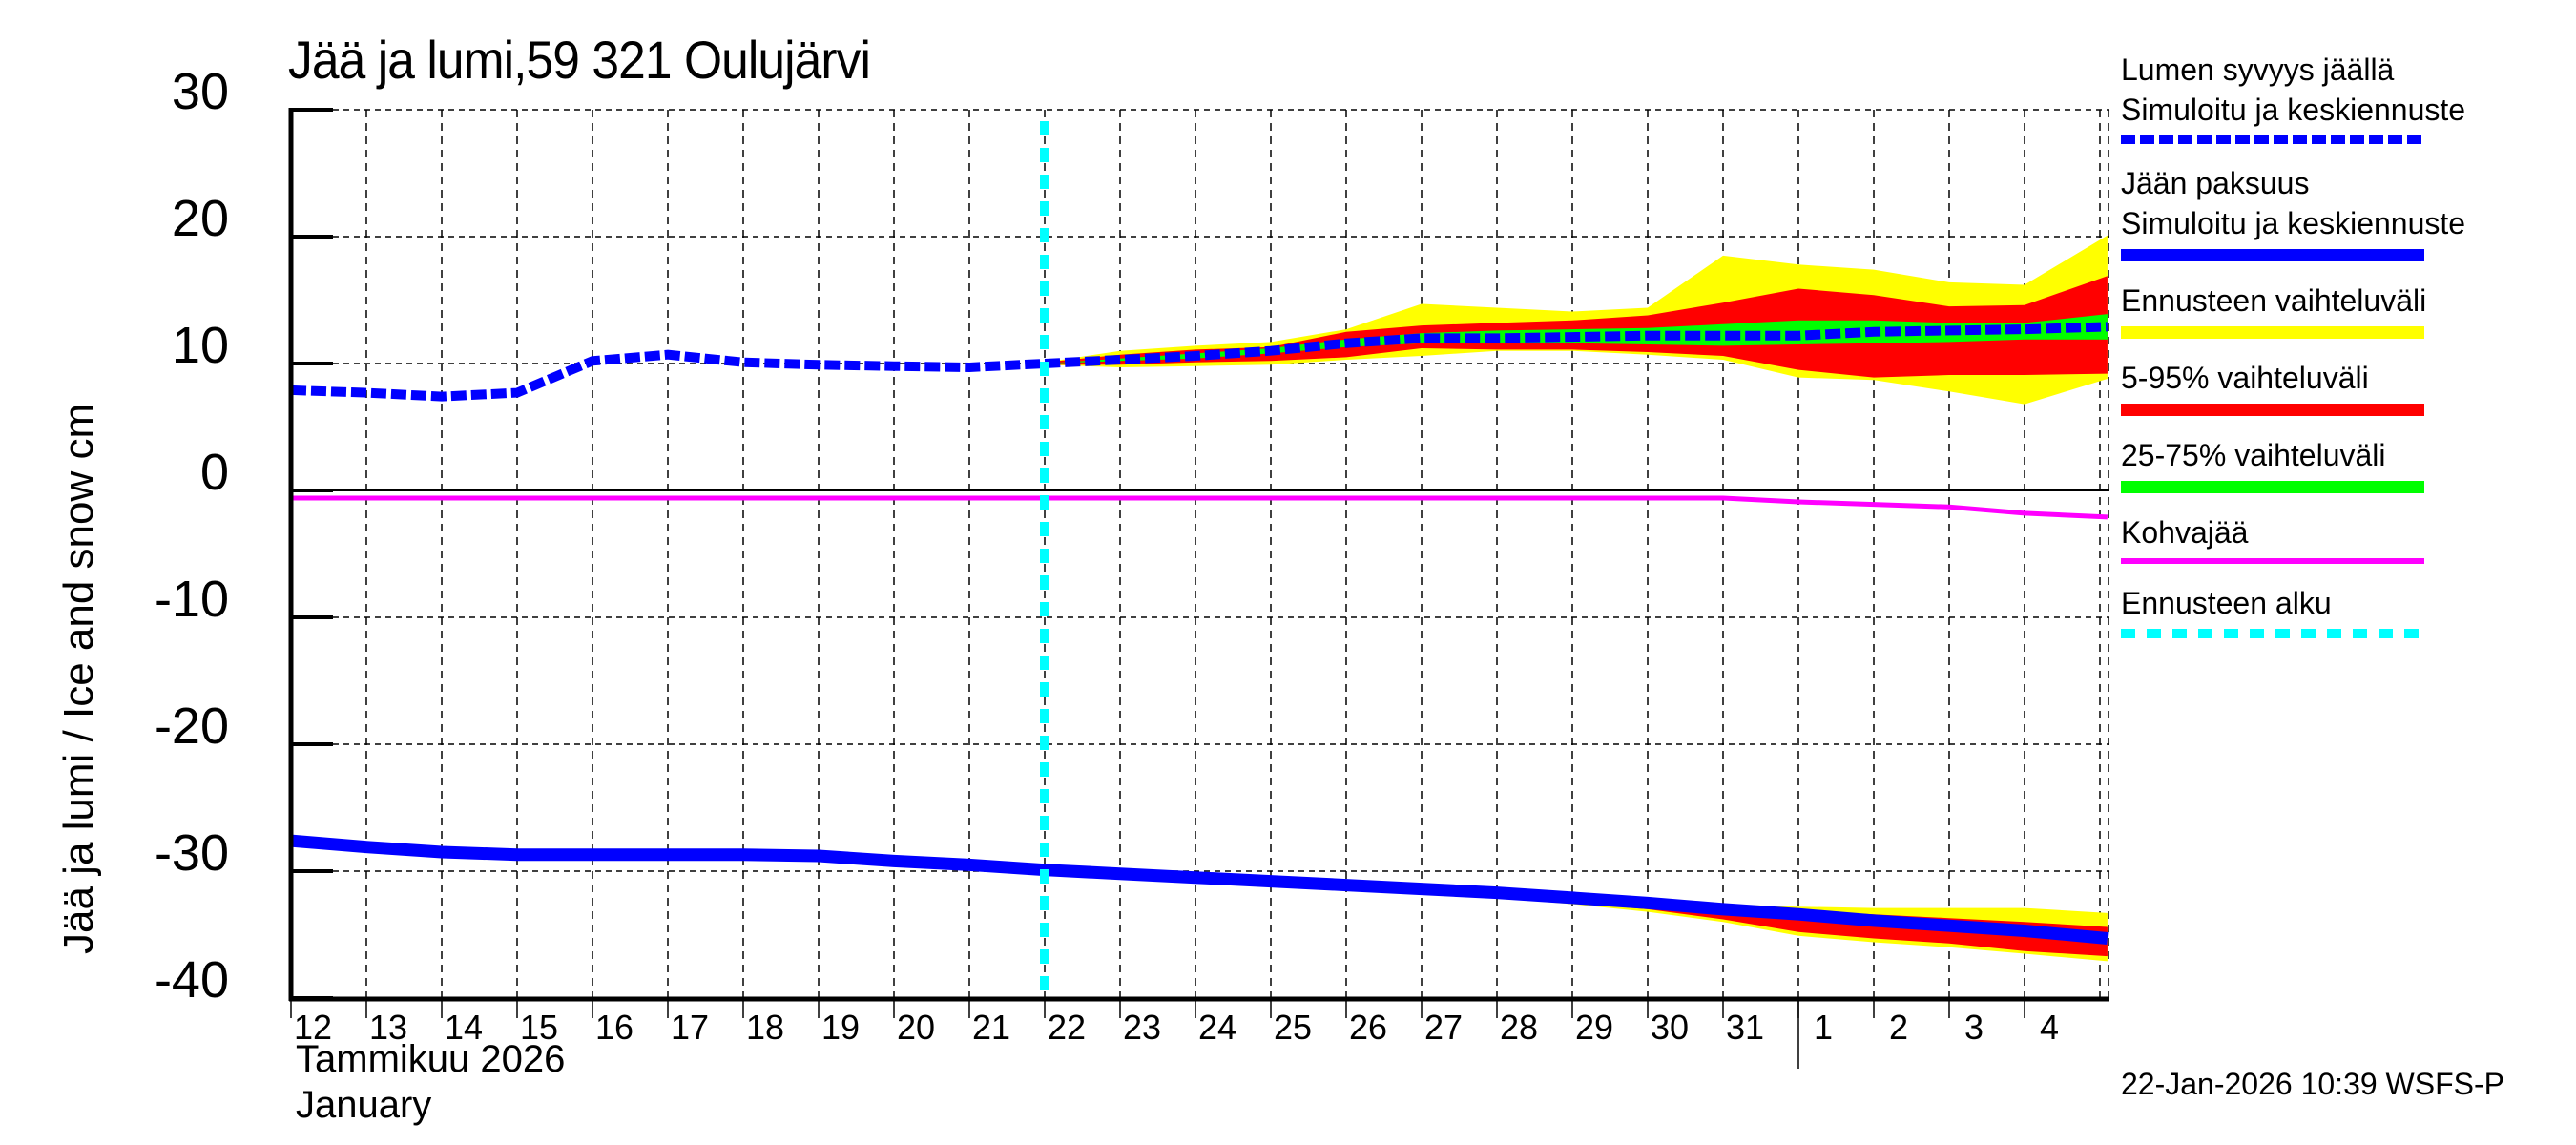 This screenshot has width=2576, height=1145. What do you see at coordinates (916, 1027) in the screenshot?
I see `x-tick-label: 20` at bounding box center [916, 1027].